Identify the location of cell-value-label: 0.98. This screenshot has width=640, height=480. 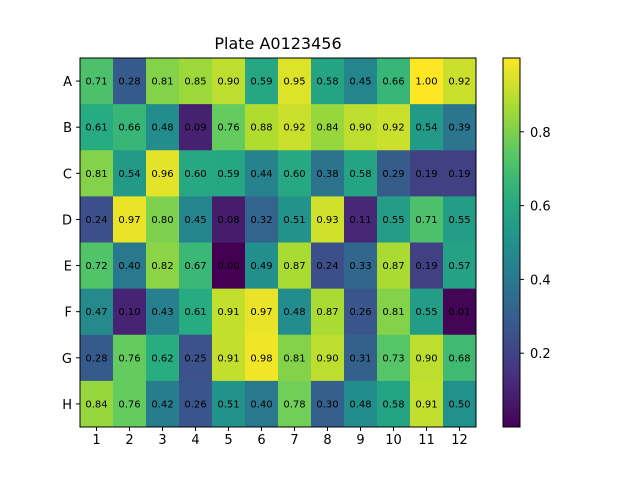
(261, 358).